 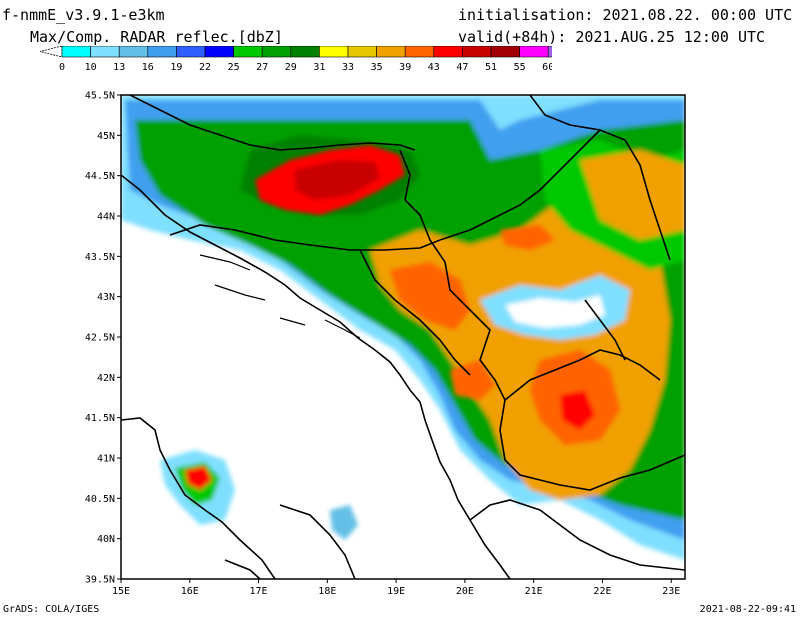 What do you see at coordinates (319, 67) in the screenshot?
I see `colorbar-label: 31` at bounding box center [319, 67].